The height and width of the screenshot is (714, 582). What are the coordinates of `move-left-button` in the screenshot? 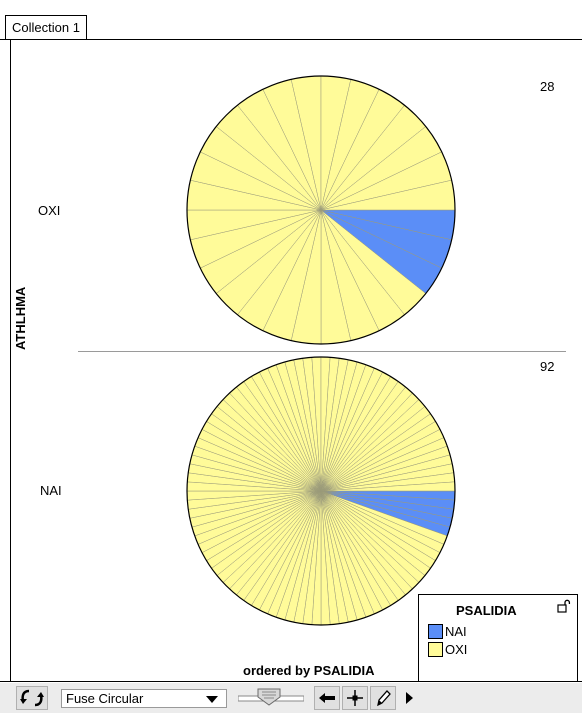 It's located at (327, 698).